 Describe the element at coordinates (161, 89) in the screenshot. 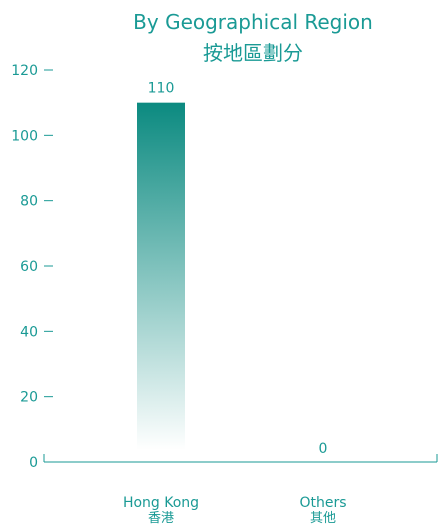

I see `data-label: 110` at that location.